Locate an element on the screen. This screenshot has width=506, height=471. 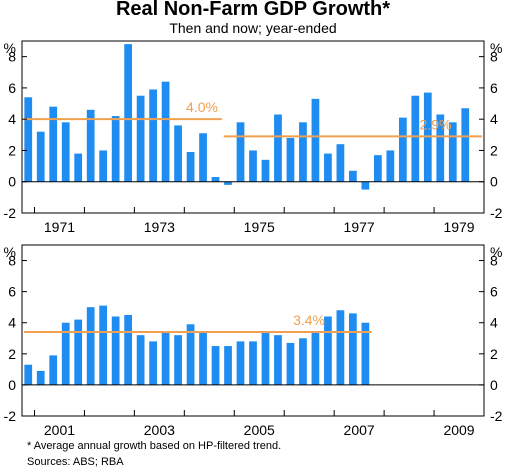
bottom-panel-xtick-label-1: 2003 is located at coordinates (159, 430).